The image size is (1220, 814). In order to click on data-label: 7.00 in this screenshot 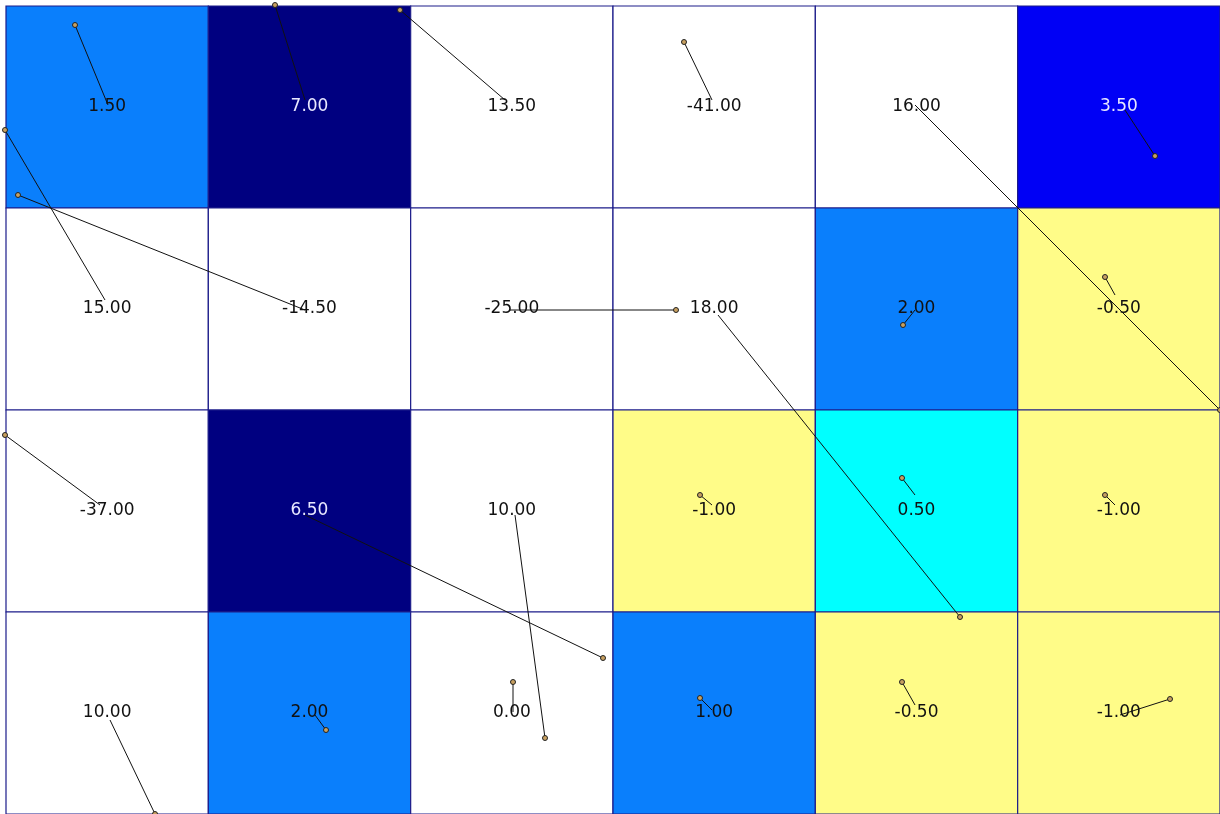, I will do `click(309, 105)`.